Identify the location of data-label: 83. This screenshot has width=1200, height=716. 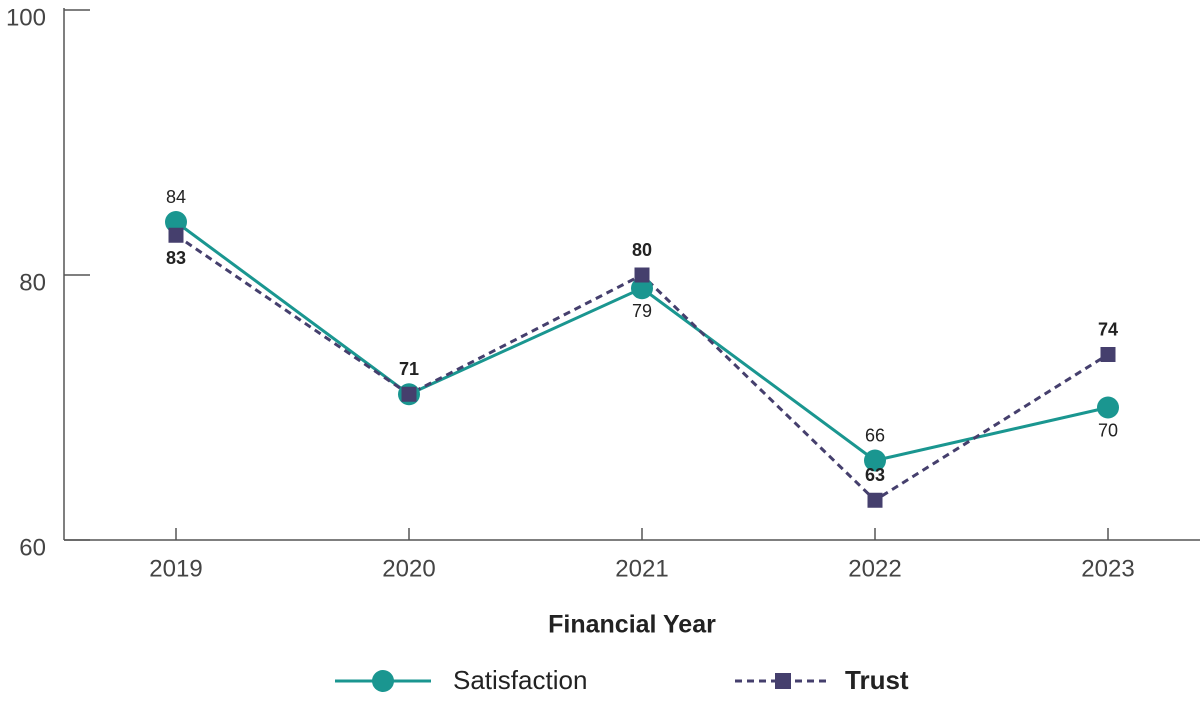
(176, 258).